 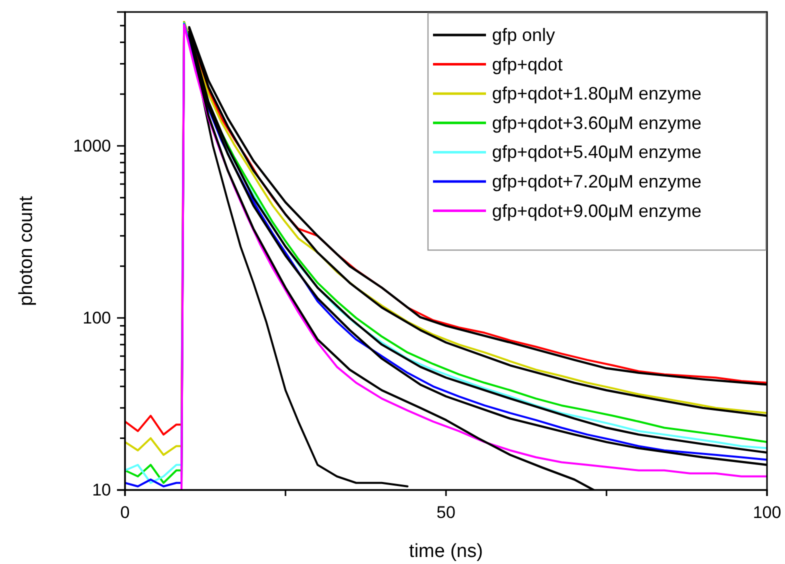 I want to click on y-tick-label: 1000, so click(x=92, y=146).